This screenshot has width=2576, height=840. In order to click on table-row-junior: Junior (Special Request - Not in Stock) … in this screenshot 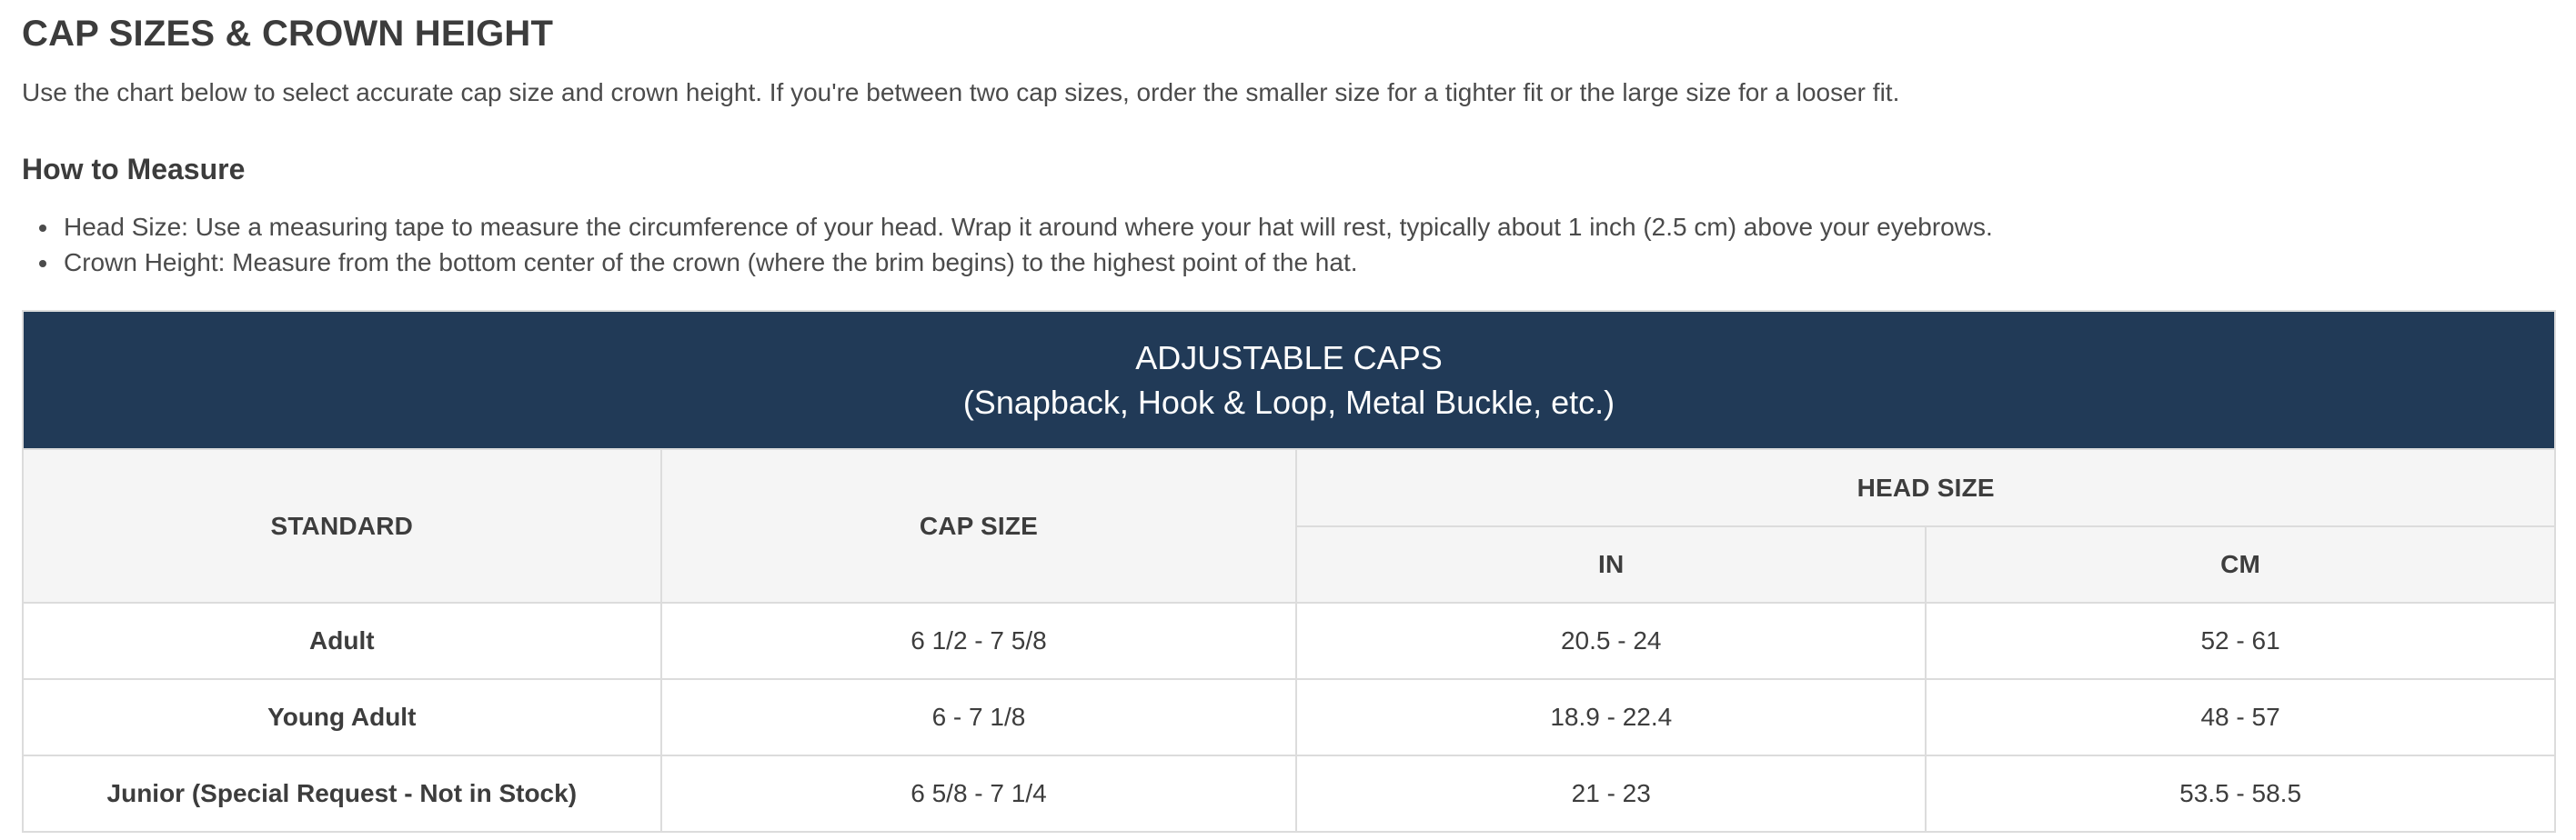, I will do `click(1289, 794)`.